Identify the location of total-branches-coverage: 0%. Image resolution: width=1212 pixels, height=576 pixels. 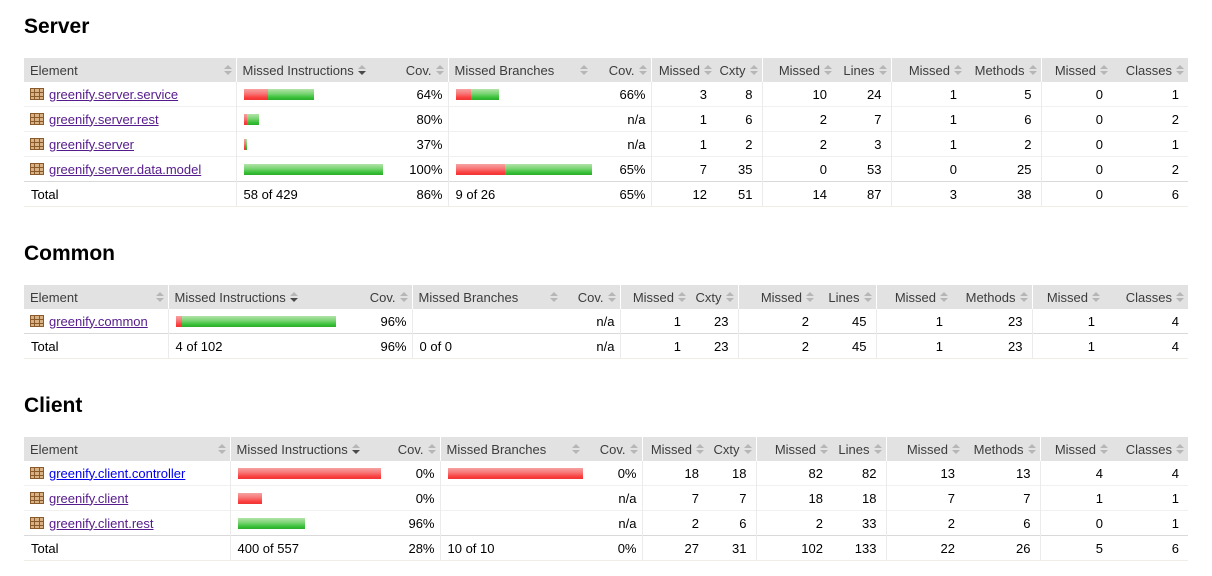
(613, 548).